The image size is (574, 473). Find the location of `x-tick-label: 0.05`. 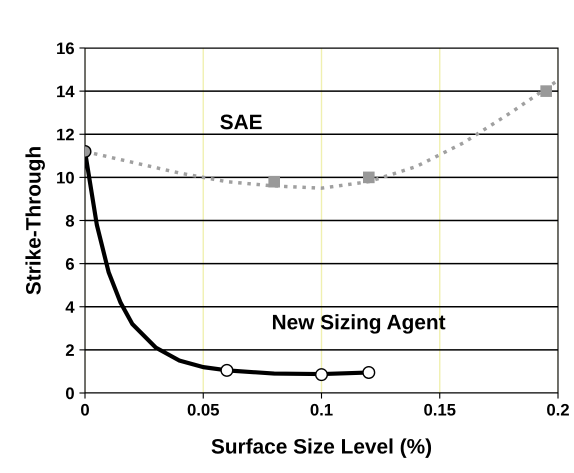

x-tick-label: 0.05 is located at coordinates (204, 410).